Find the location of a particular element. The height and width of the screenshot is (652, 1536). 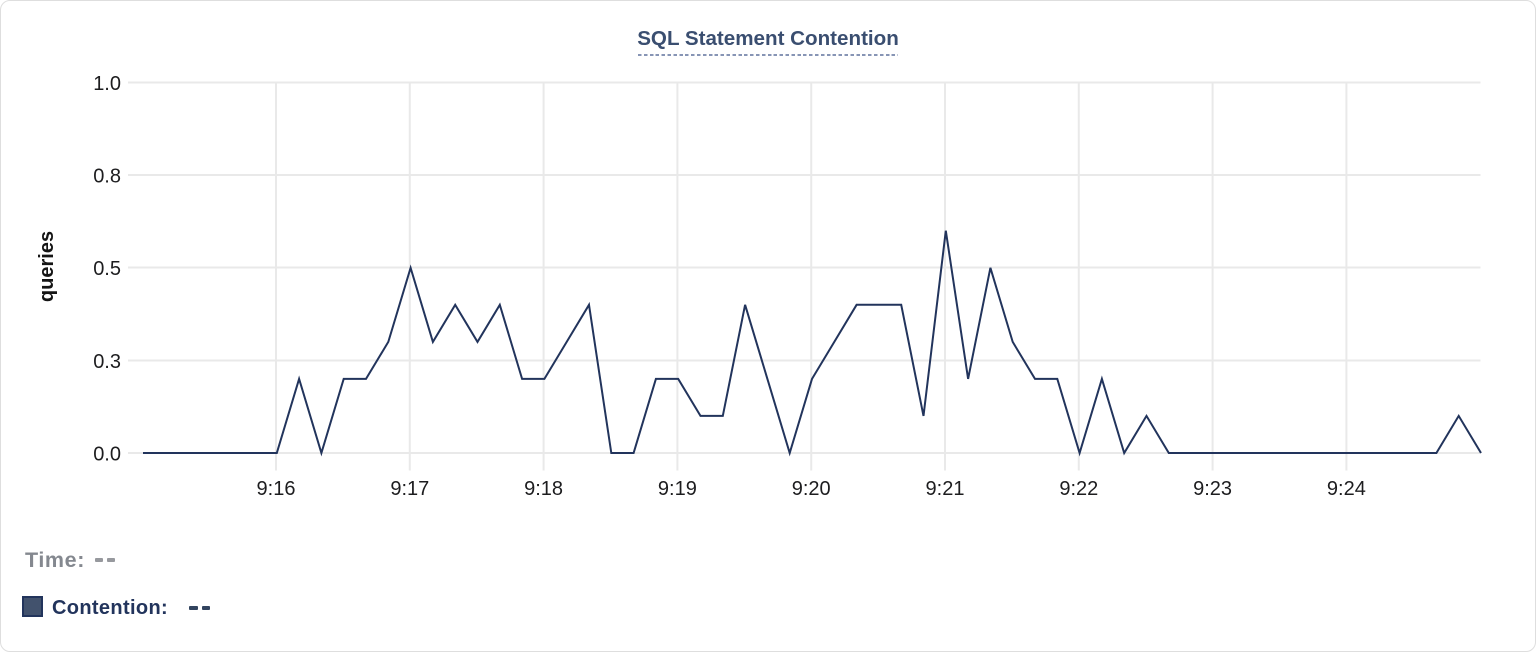

svg-text: 9:23 is located at coordinates (1212, 489).